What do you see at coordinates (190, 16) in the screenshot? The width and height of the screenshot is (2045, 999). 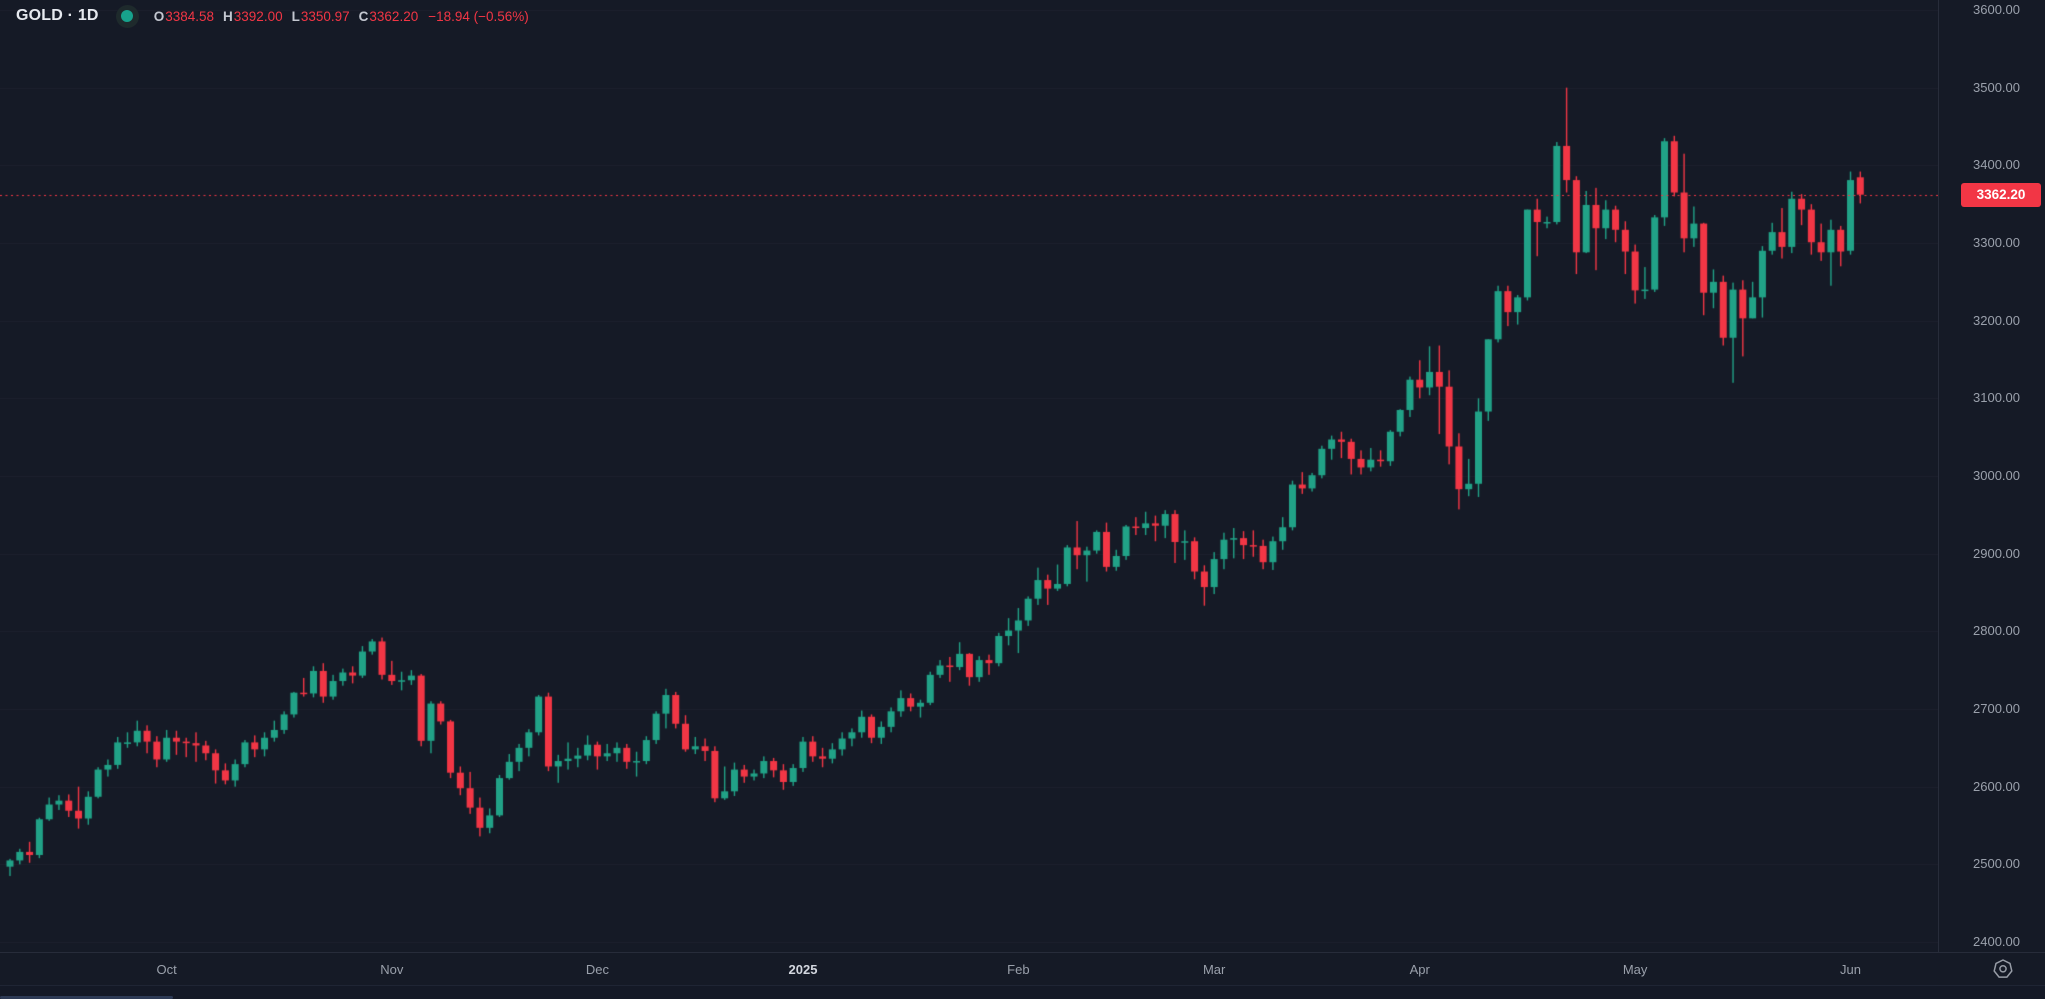 I see `open-value: 3384.58` at bounding box center [190, 16].